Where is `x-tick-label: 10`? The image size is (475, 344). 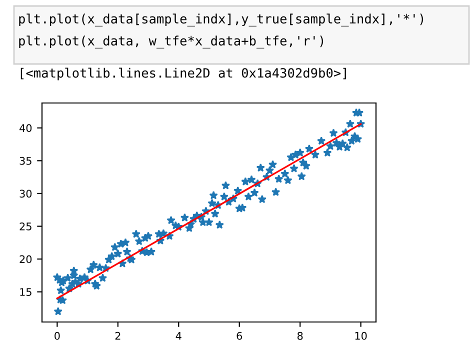 x-tick-label: 10 is located at coordinates (361, 336).